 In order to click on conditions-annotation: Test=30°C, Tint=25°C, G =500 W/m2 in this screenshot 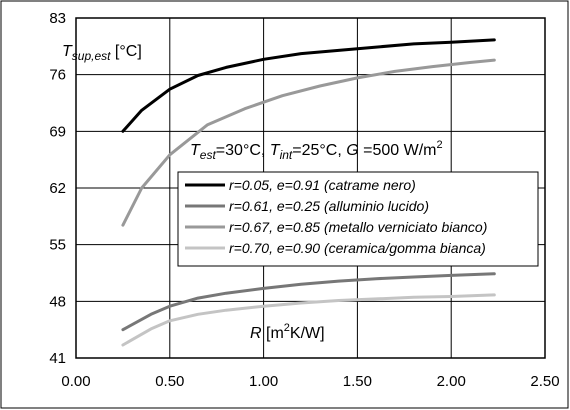, I will do `click(316, 150)`.